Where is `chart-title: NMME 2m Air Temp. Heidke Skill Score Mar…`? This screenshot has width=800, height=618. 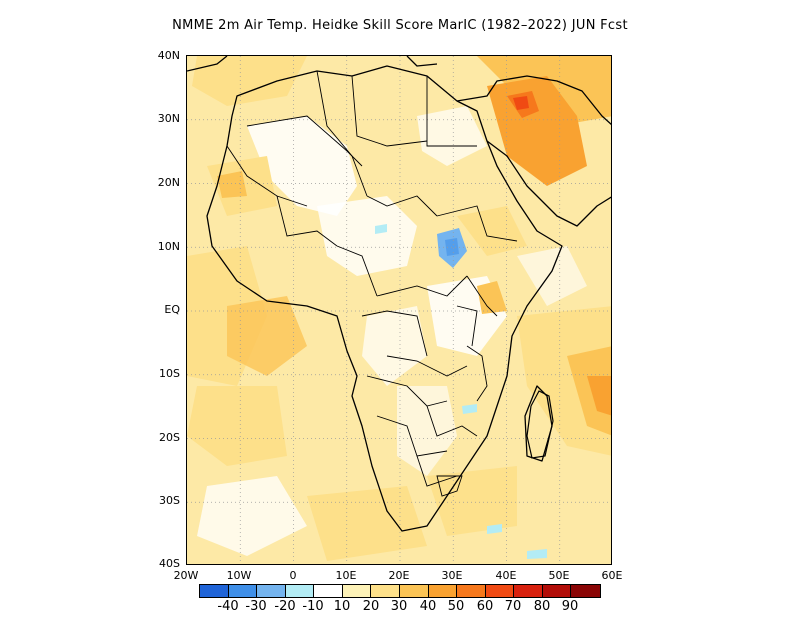 chart-title: NMME 2m Air Temp. Heidke Skill Score Mar… is located at coordinates (400, 25).